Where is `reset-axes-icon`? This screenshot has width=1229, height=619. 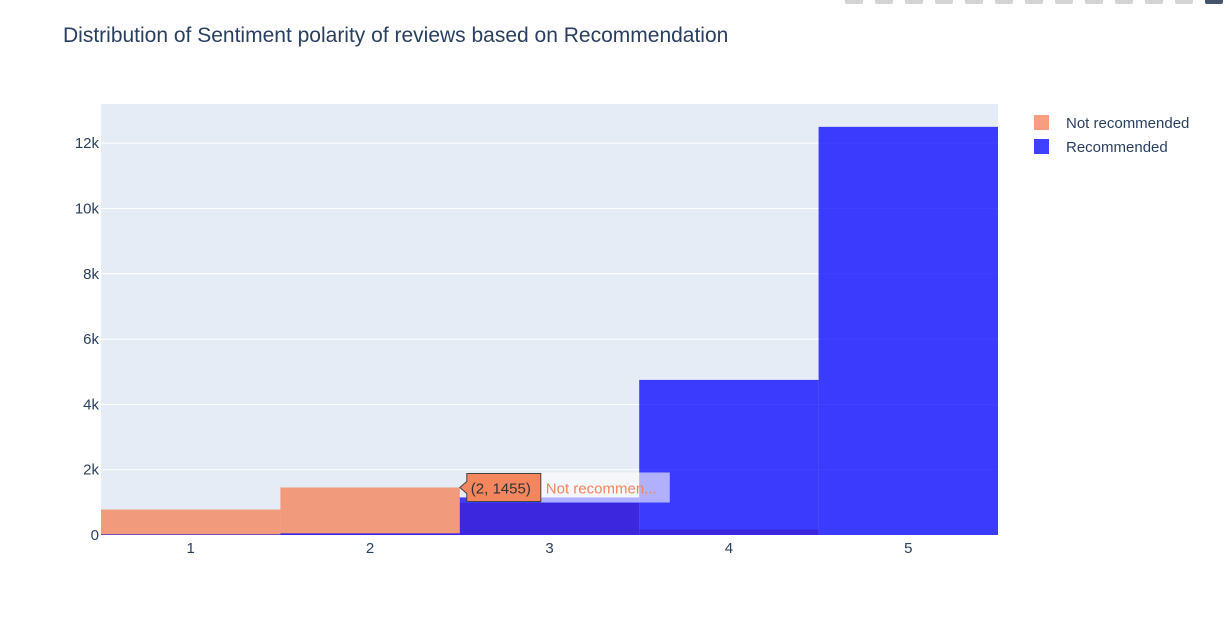
reset-axes-icon is located at coordinates (1094, 2).